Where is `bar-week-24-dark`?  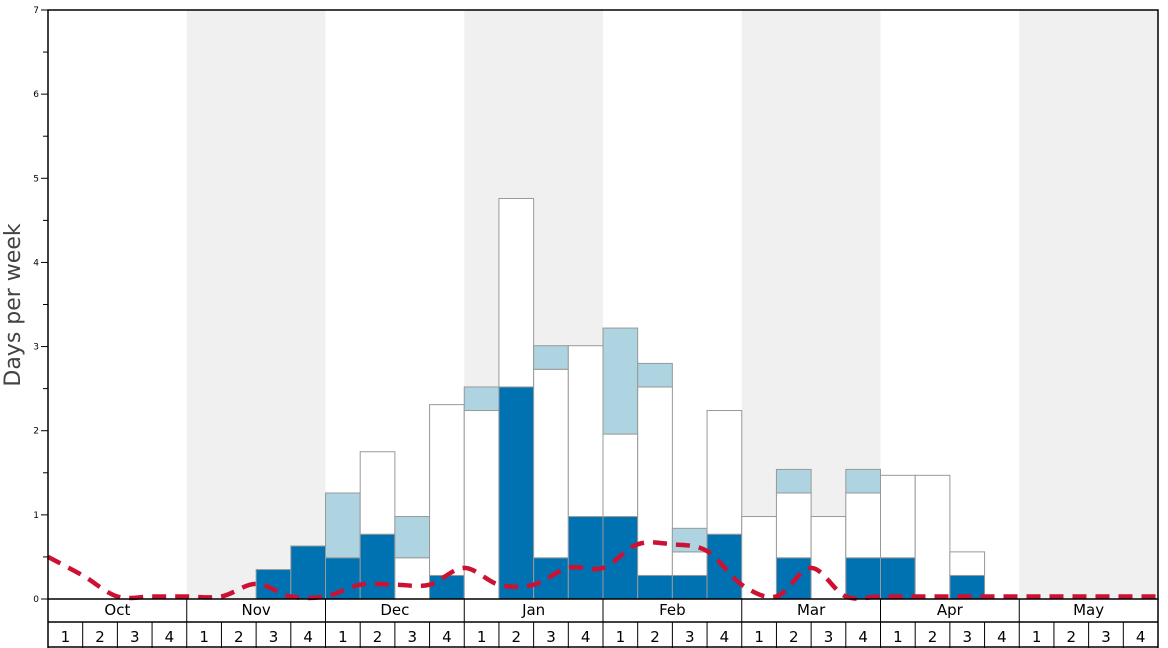 bar-week-24-dark is located at coordinates (863, 578).